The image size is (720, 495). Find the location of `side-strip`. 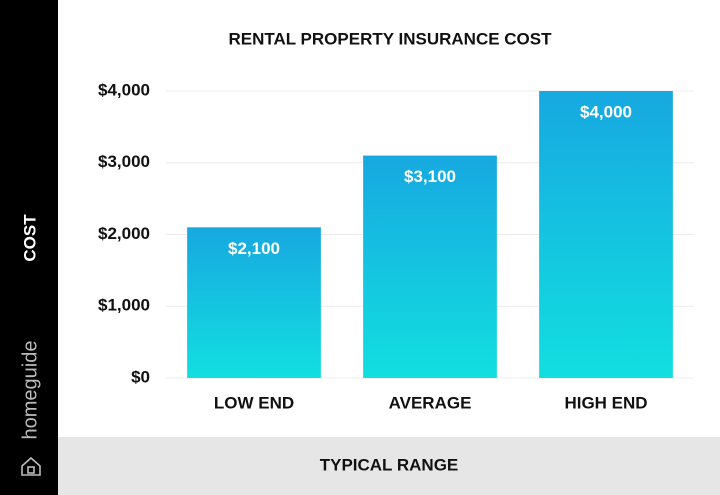

side-strip is located at coordinates (29, 247).